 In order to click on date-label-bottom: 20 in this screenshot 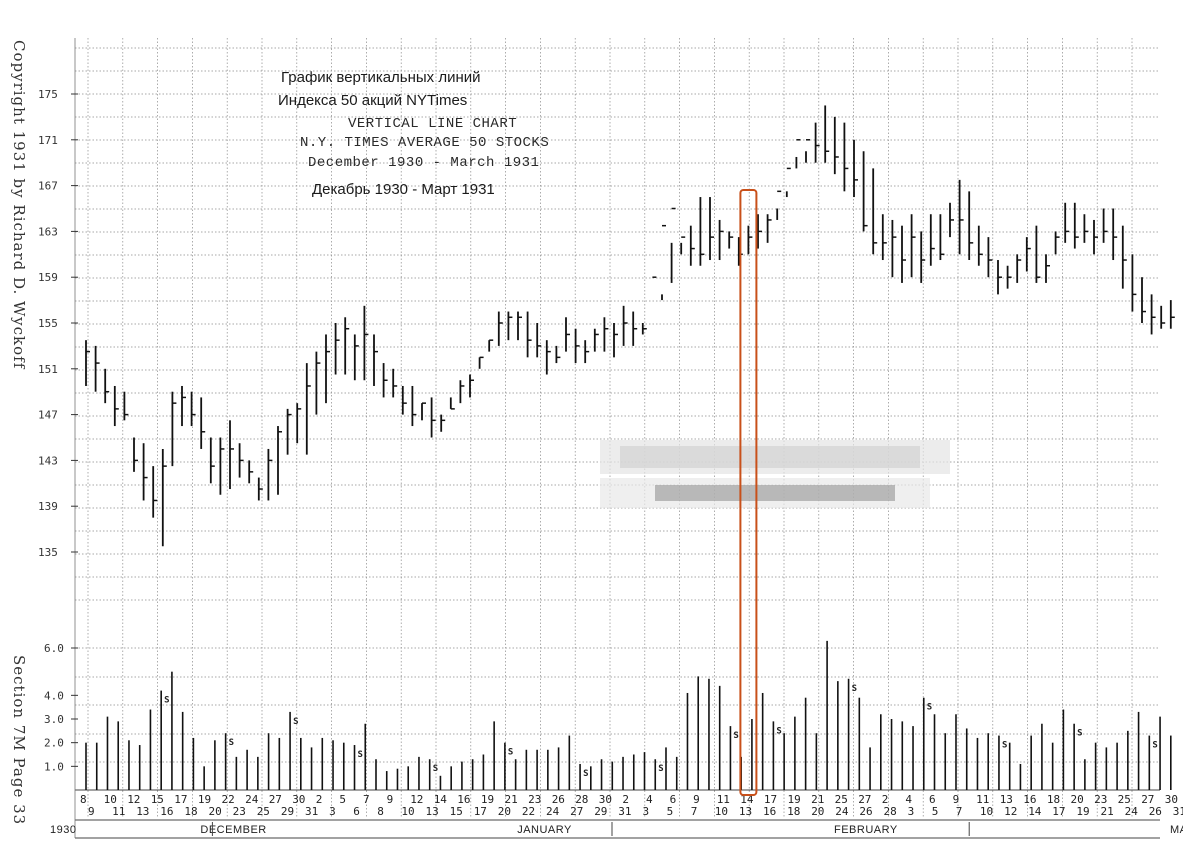, I will do `click(817, 811)`.